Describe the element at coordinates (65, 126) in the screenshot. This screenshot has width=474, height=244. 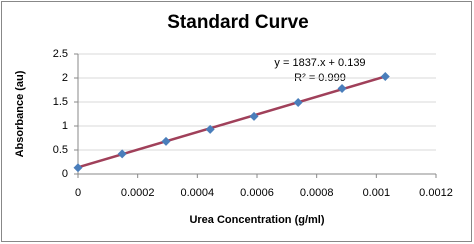
I see `y-tick-label: 1` at that location.